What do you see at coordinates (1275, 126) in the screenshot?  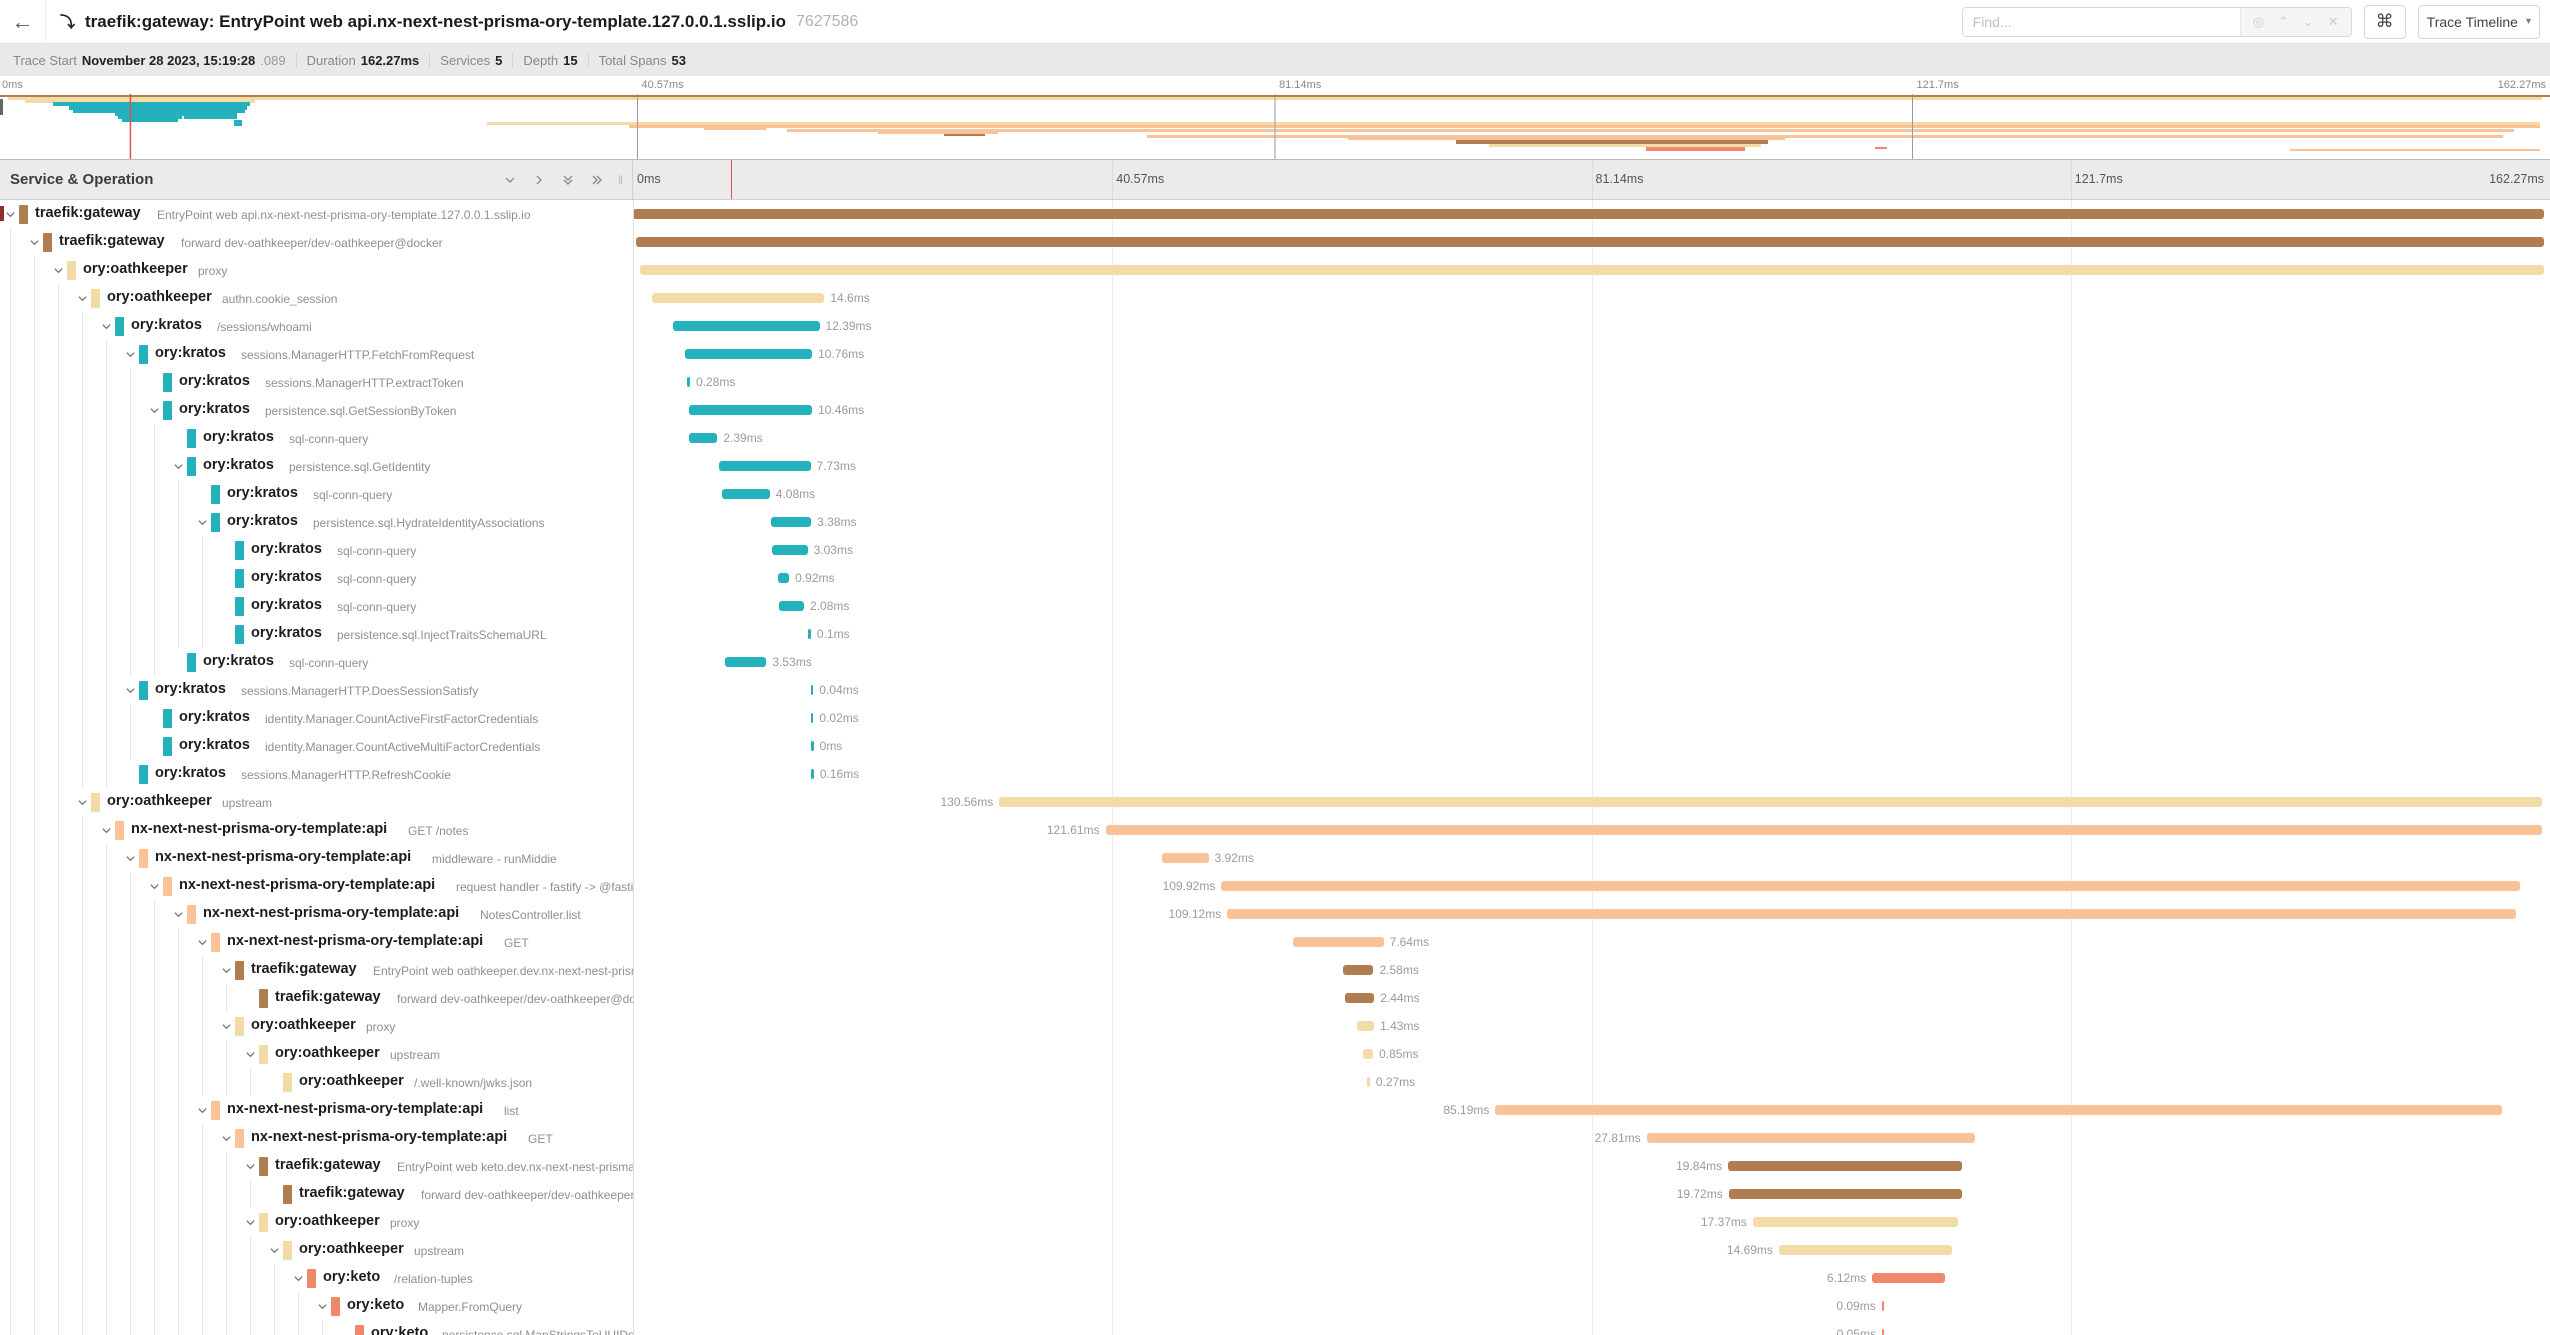 I see `minimap-graph` at bounding box center [1275, 126].